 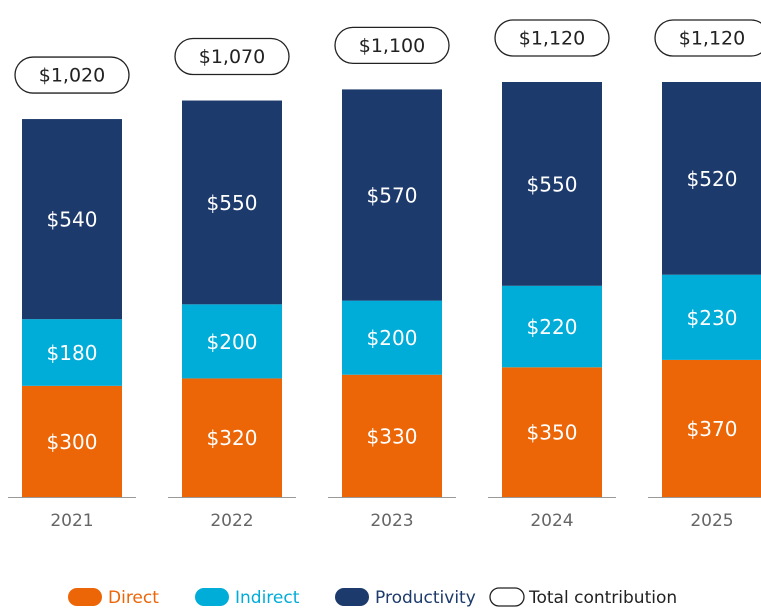 I want to click on value-label: $520, so click(x=712, y=179).